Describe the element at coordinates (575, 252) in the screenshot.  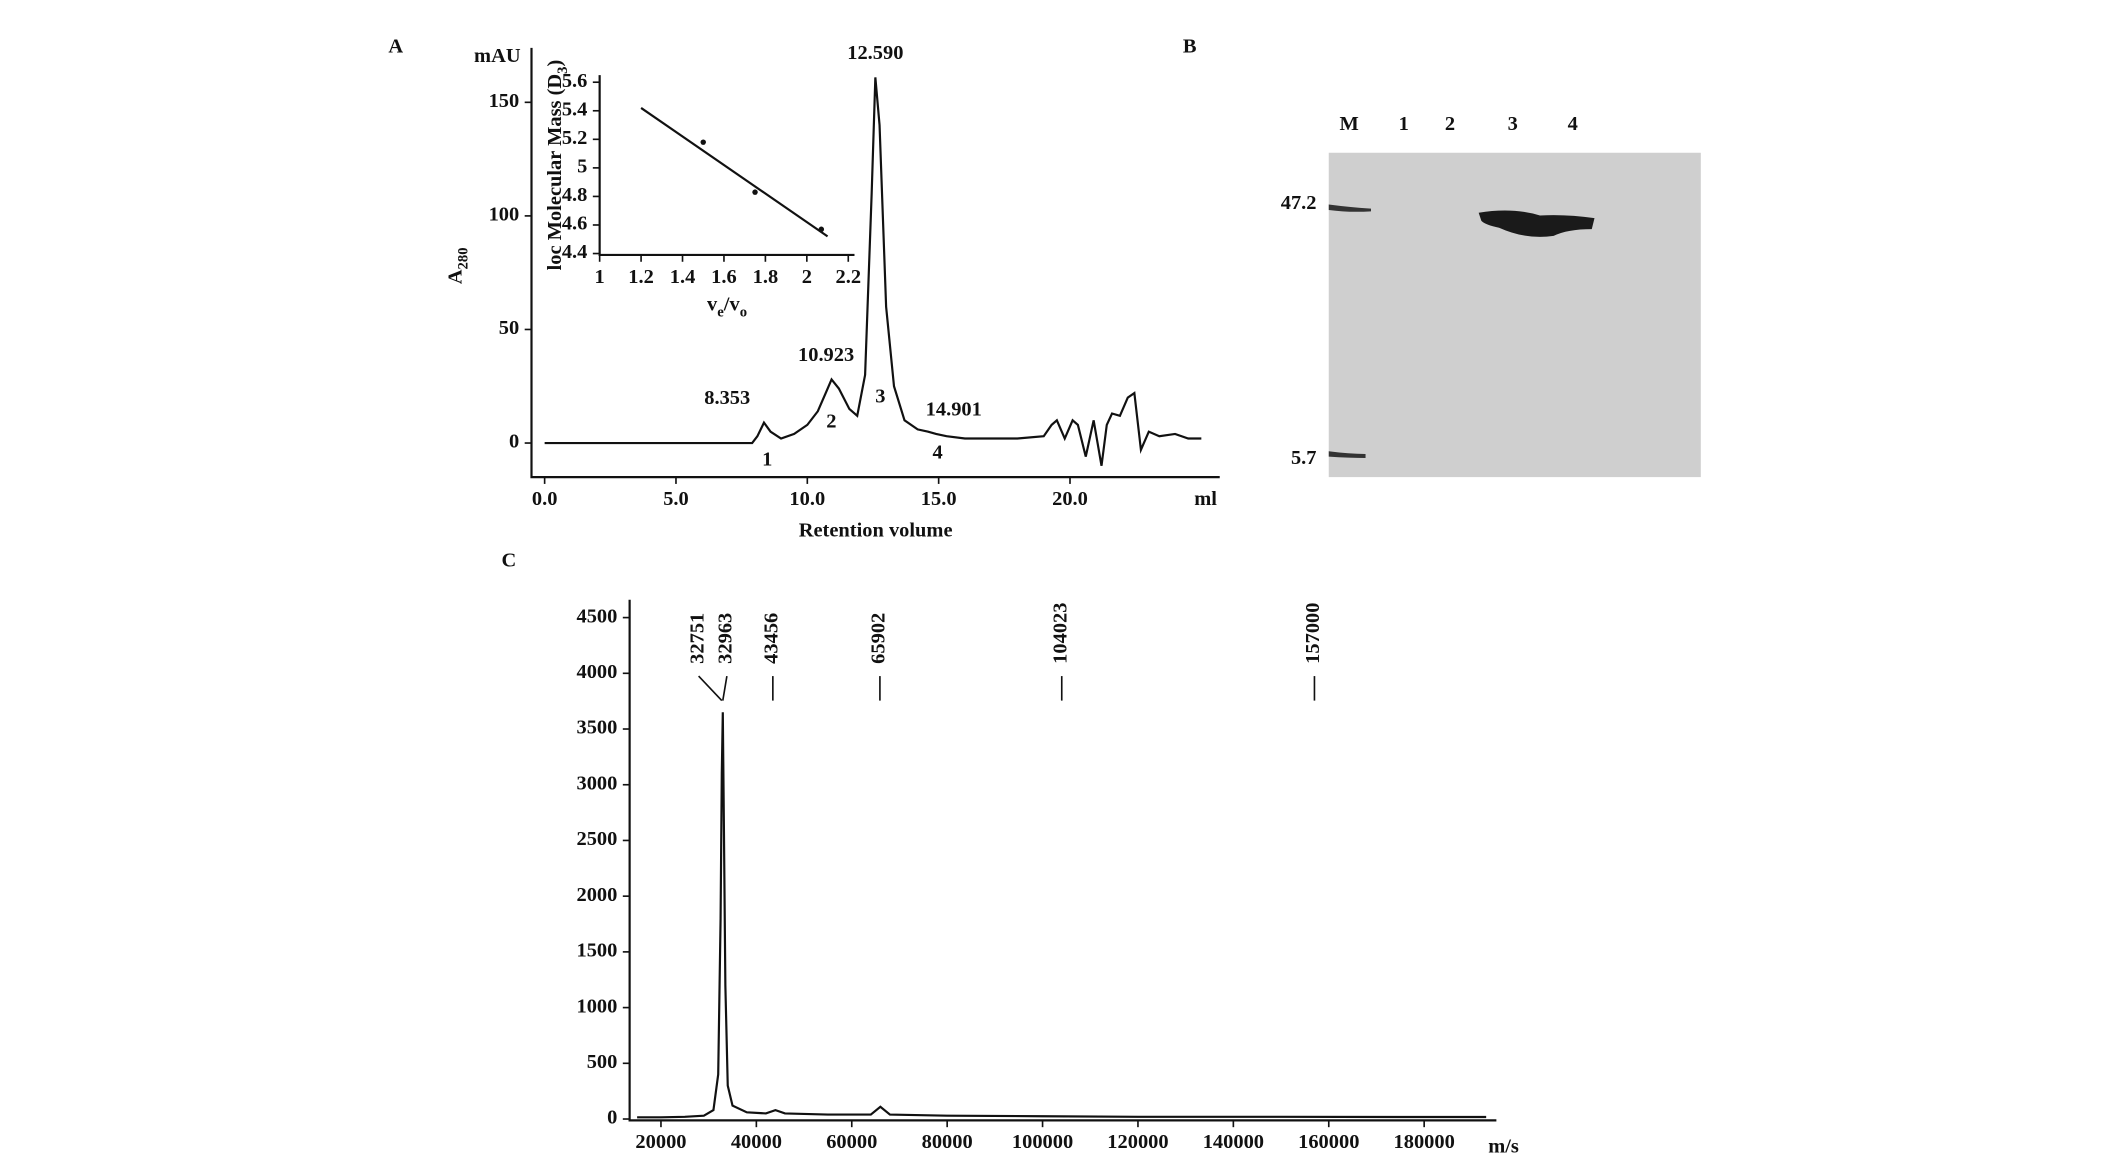
I see `y-tick-label: 4.4` at that location.